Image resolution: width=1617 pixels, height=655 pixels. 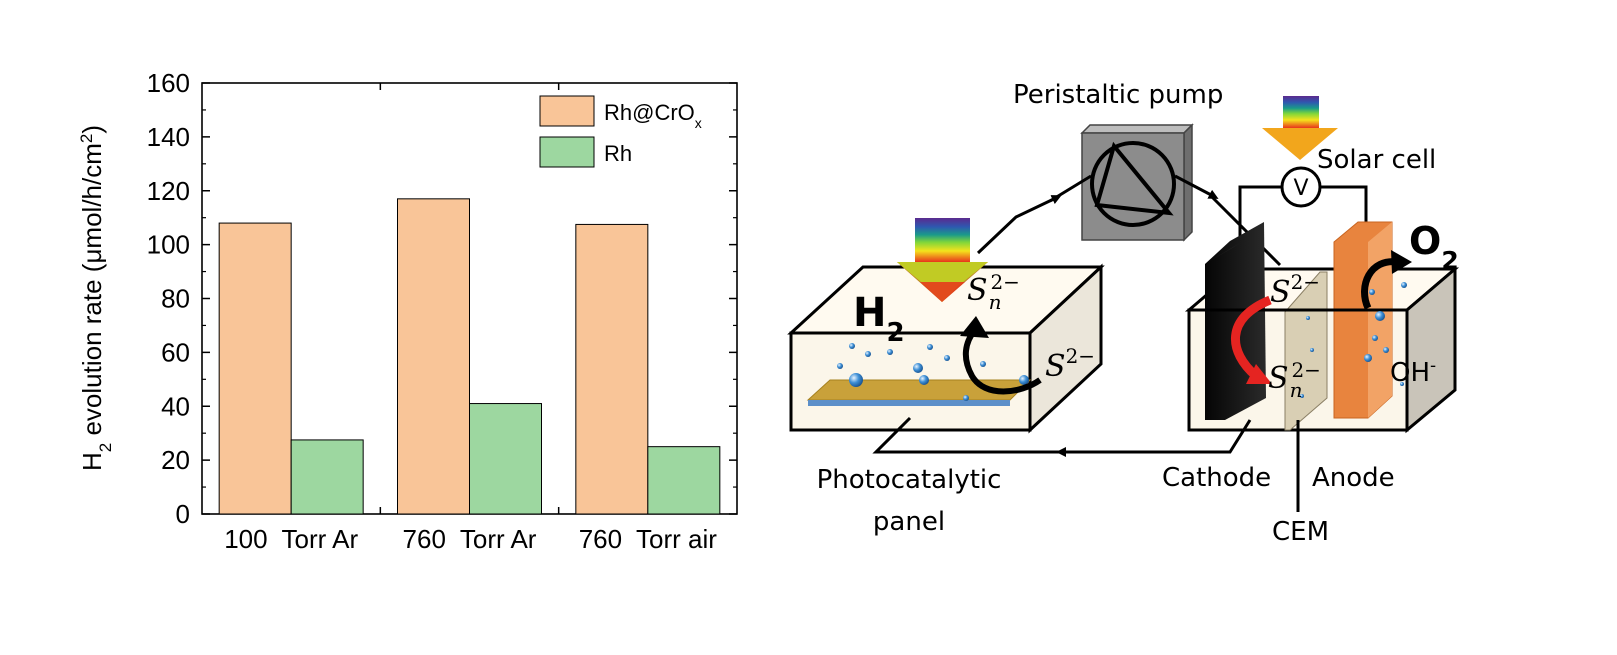 I want to click on y-tick-label: 100, so click(x=168, y=245).